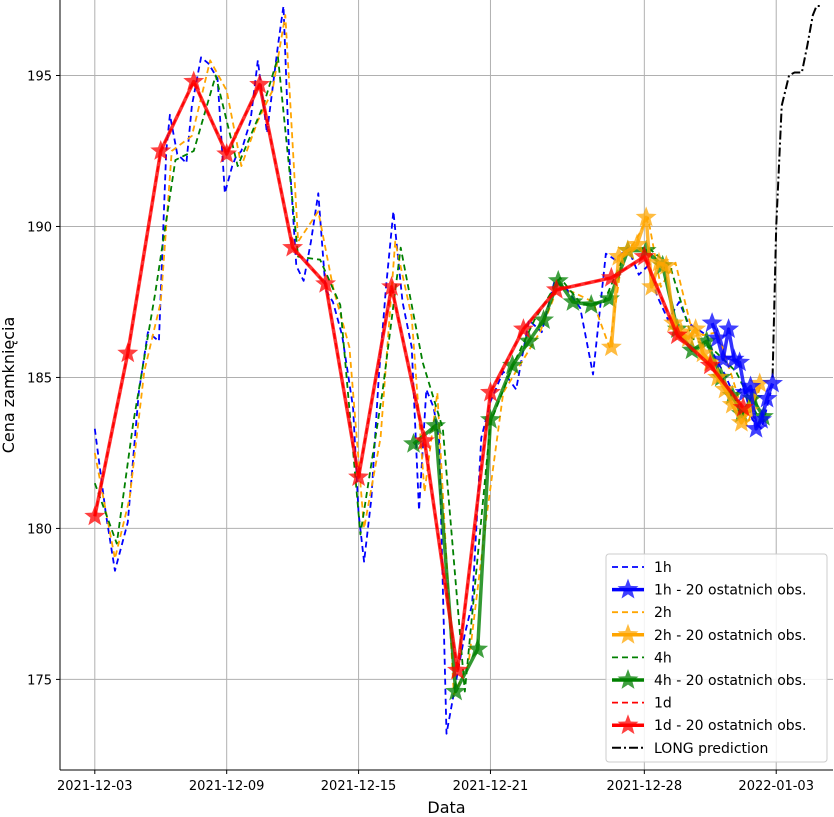  I want to click on y-tick-label: 195, so click(39, 76).